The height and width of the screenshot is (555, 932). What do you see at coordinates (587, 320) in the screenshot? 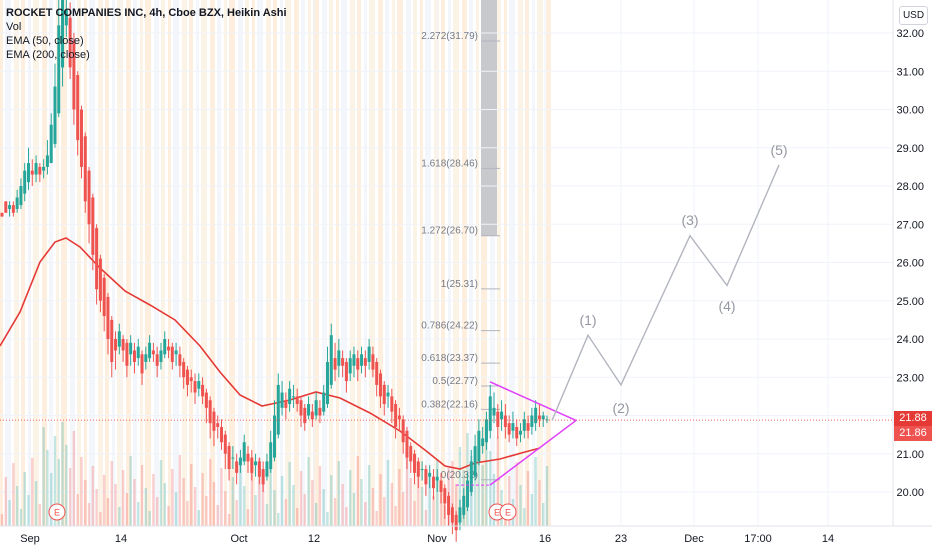
I see `wave-label: (1)` at bounding box center [587, 320].